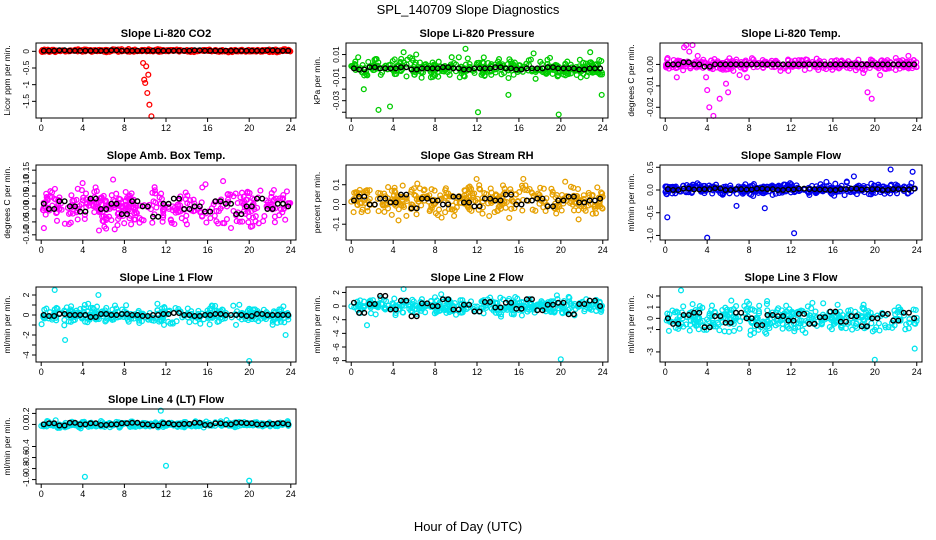 The image size is (936, 540). What do you see at coordinates (519, 372) in the screenshot?
I see `x-tick-label: 16` at bounding box center [519, 372].